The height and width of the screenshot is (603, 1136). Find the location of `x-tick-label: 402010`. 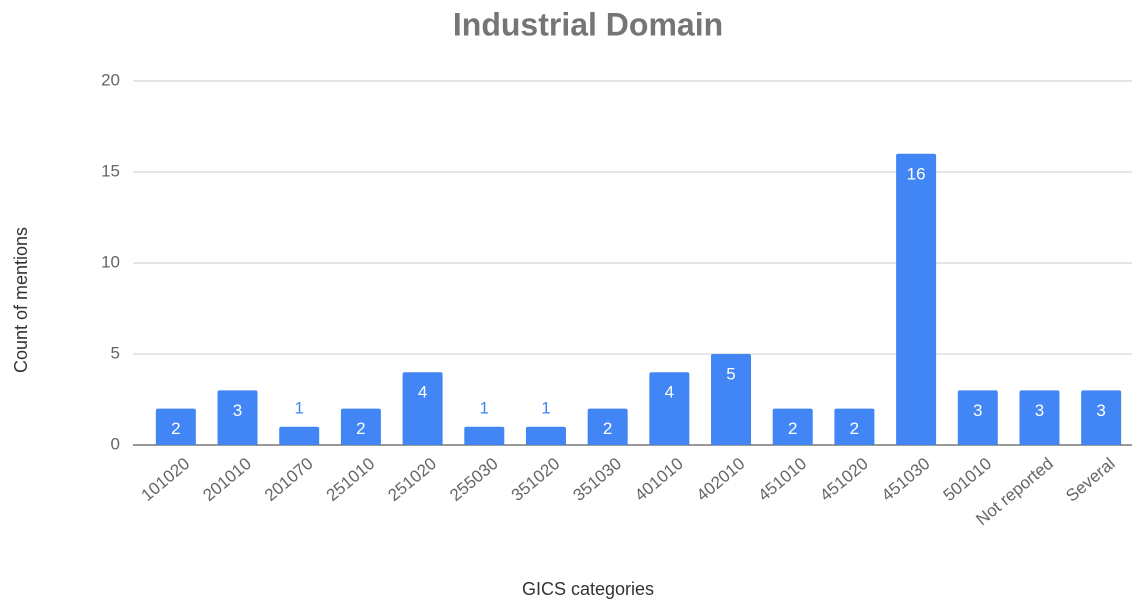

x-tick-label: 402010 is located at coordinates (721, 479).